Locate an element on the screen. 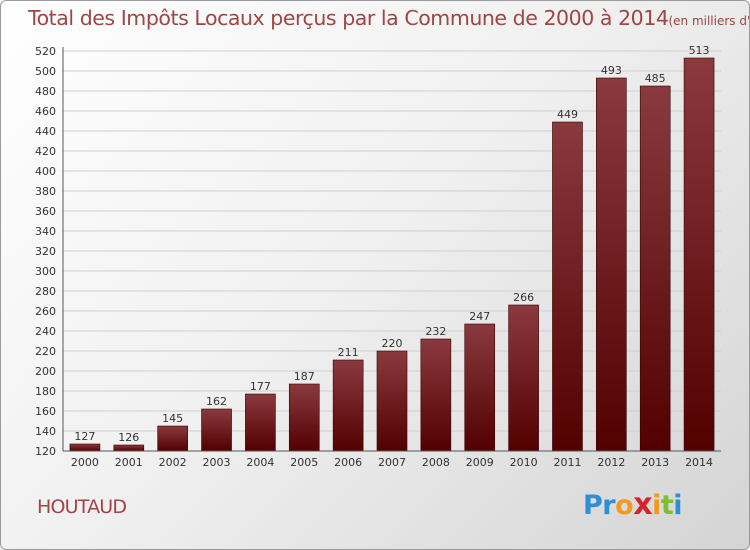  logo-letter: t is located at coordinates (667, 505).